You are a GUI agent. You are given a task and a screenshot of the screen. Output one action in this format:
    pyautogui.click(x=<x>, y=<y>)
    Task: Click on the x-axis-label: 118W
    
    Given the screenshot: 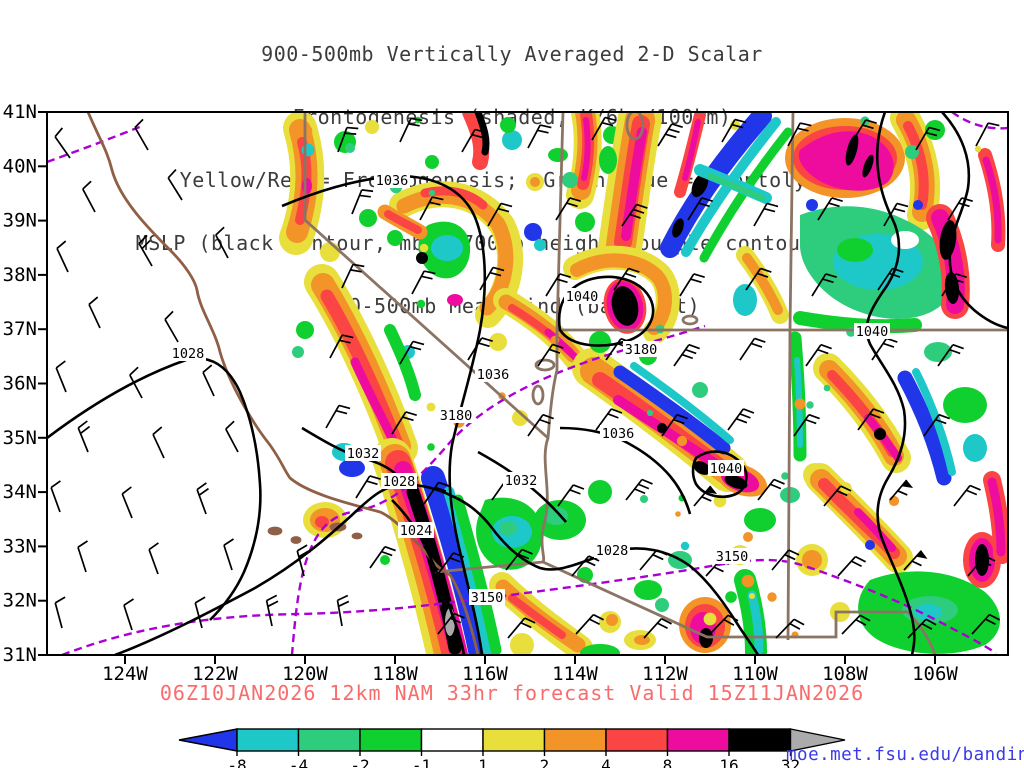 What is the action you would take?
    pyautogui.click(x=395, y=674)
    